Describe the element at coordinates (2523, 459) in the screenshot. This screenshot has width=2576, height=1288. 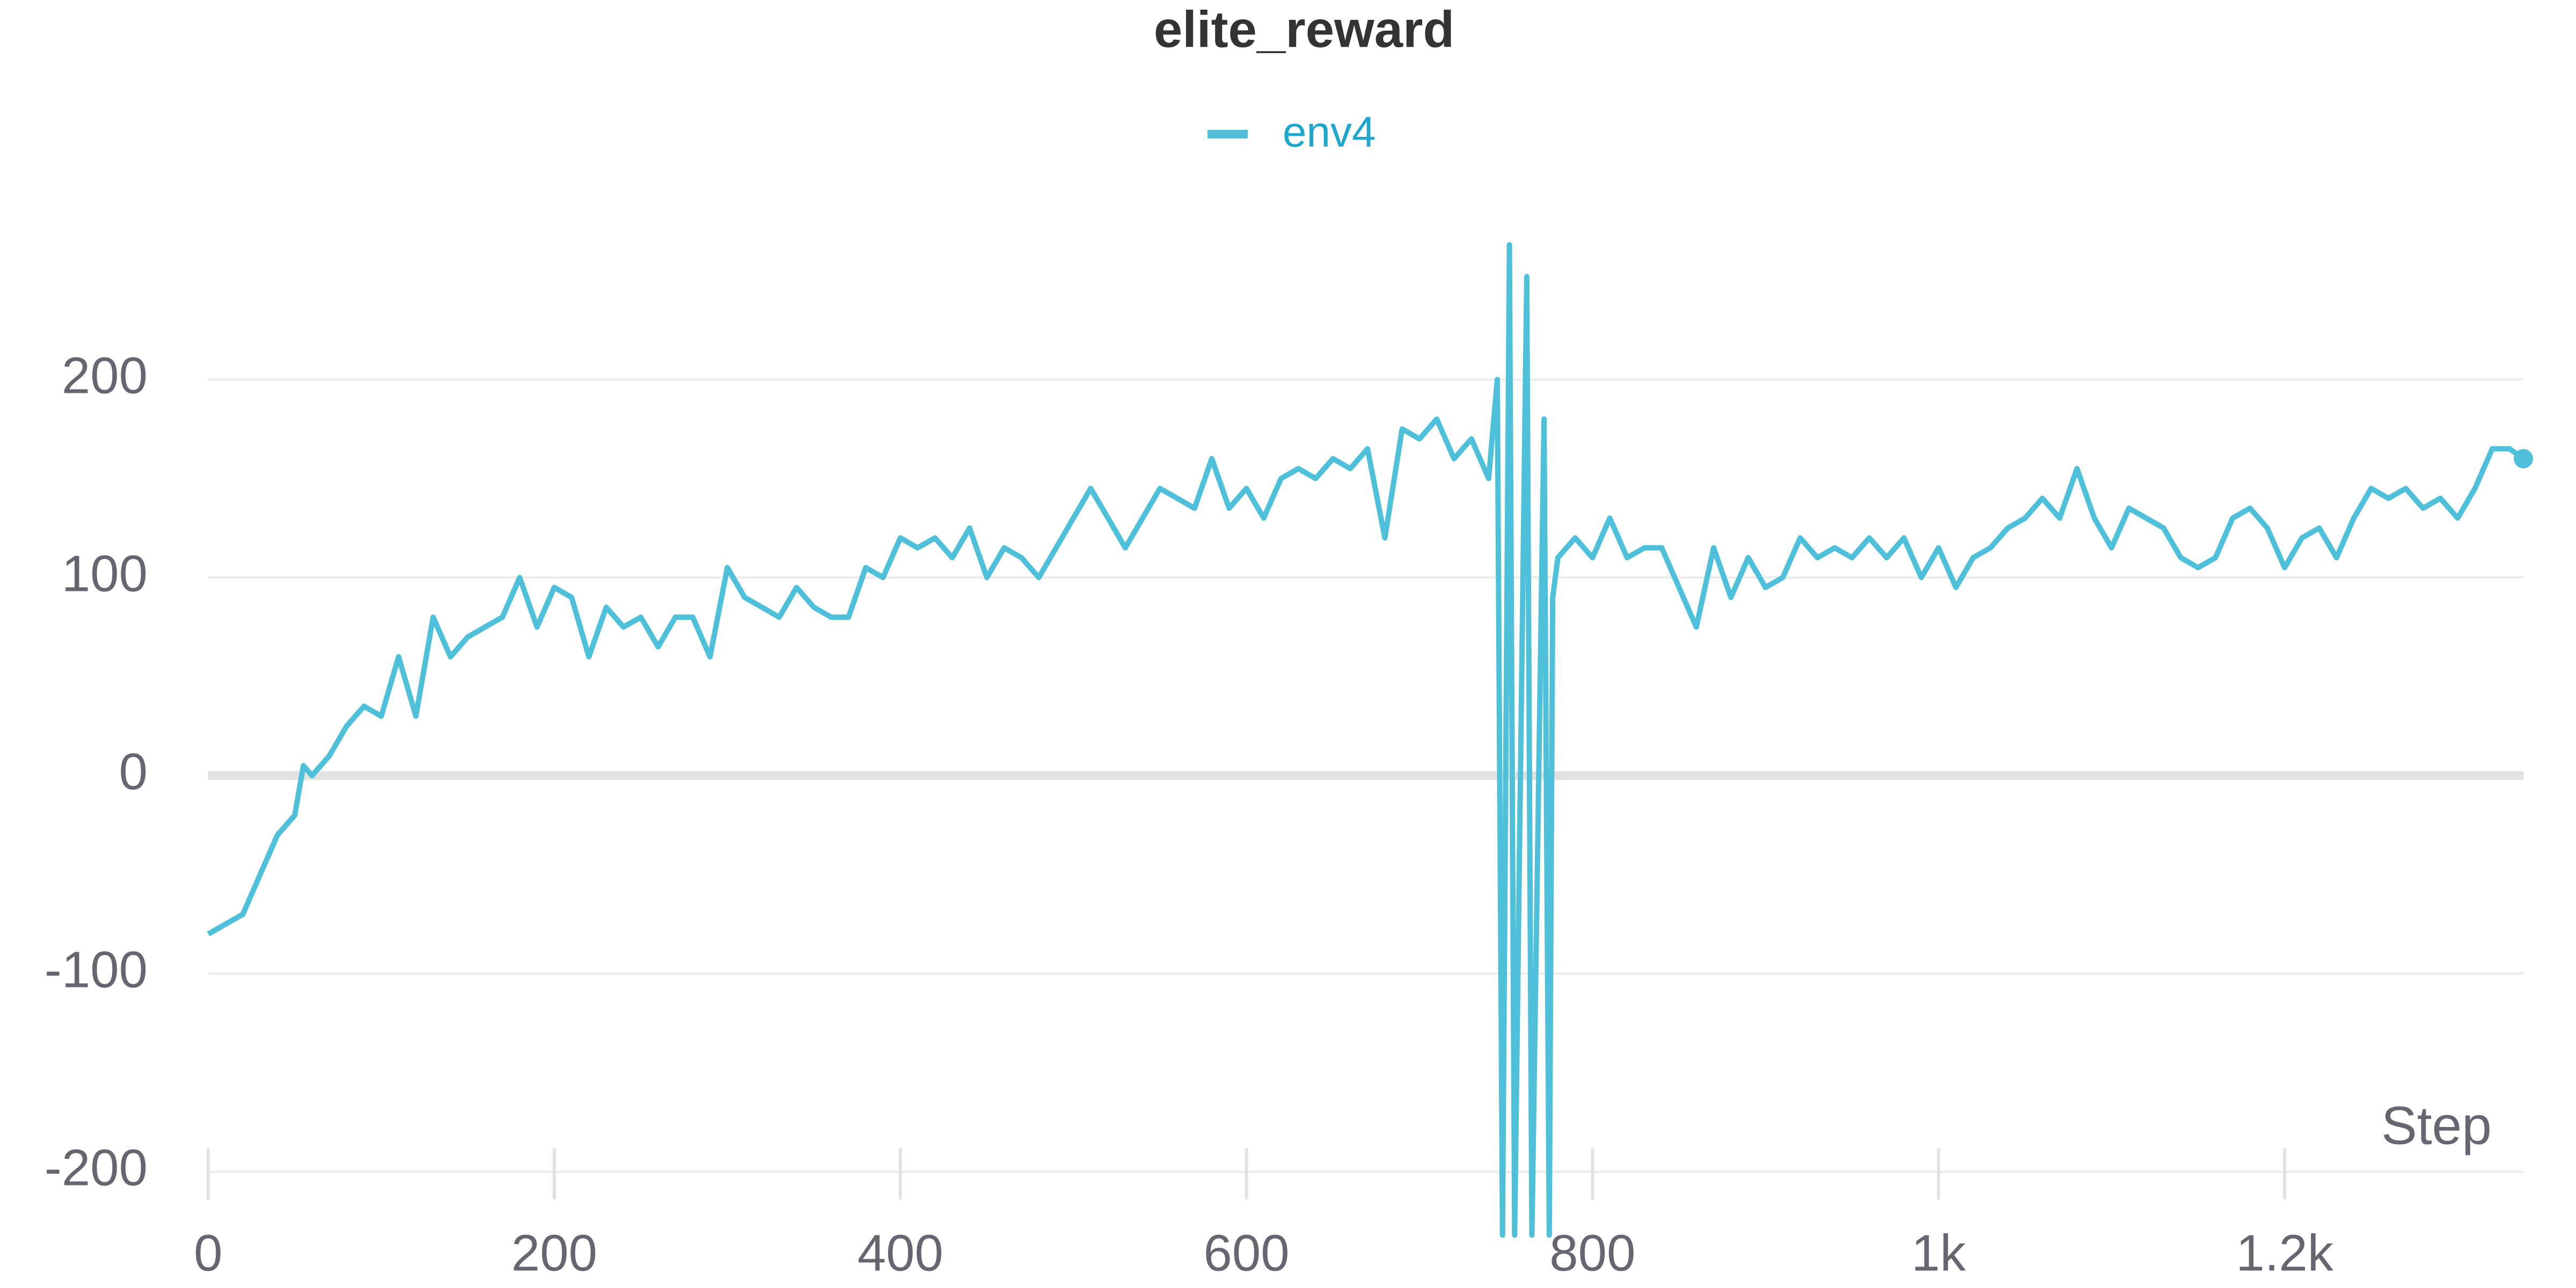
I see `end-point` at that location.